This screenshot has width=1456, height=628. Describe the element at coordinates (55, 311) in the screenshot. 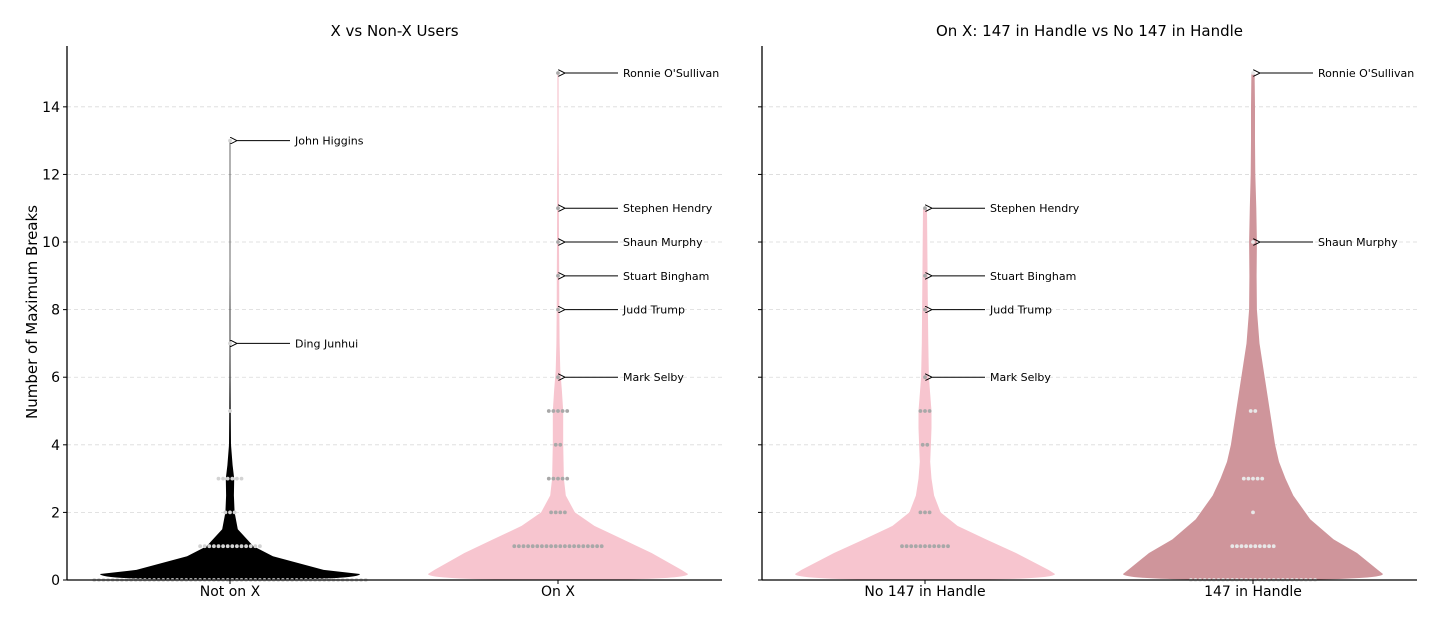

I see `y-tick-label: 8` at that location.